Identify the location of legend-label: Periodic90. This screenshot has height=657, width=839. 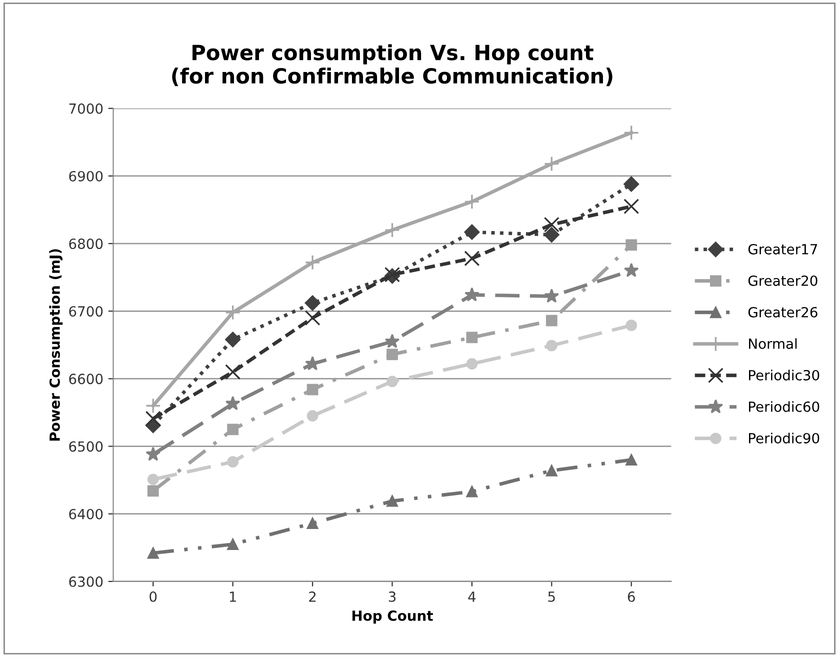
(784, 438).